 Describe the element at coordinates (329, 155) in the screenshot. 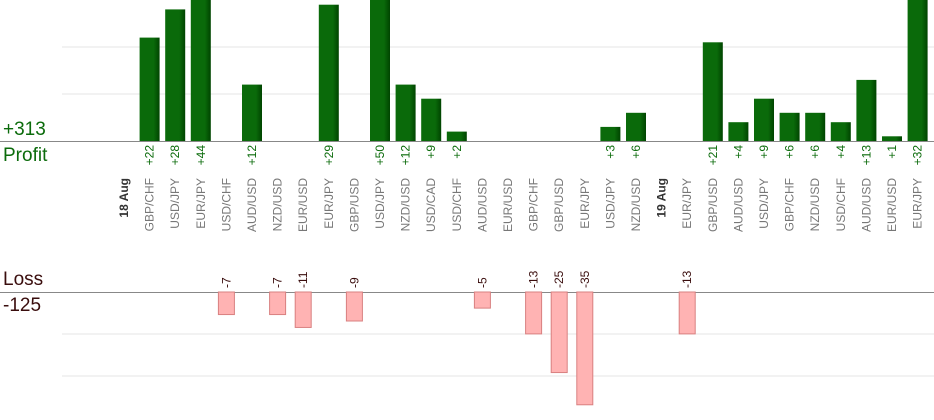

I see `profit-value-label: +29` at that location.